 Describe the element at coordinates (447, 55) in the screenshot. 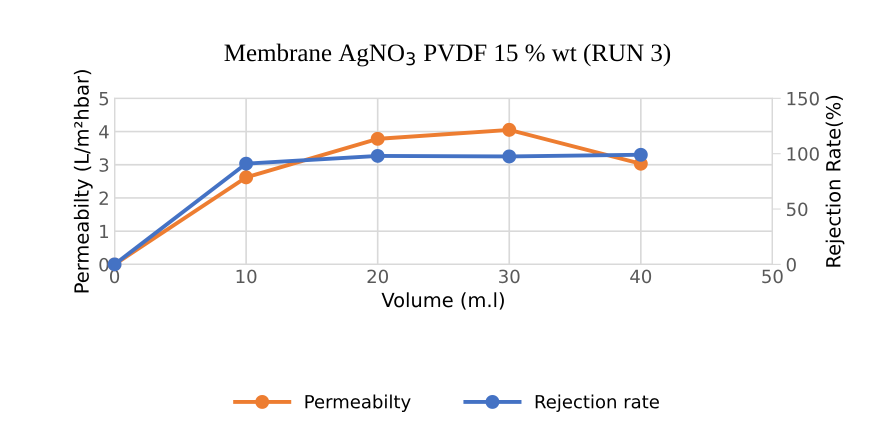

I see `chart-title: Membrane AgNO$_{3}$ PVDF 15 % wt (RUN 3)` at that location.